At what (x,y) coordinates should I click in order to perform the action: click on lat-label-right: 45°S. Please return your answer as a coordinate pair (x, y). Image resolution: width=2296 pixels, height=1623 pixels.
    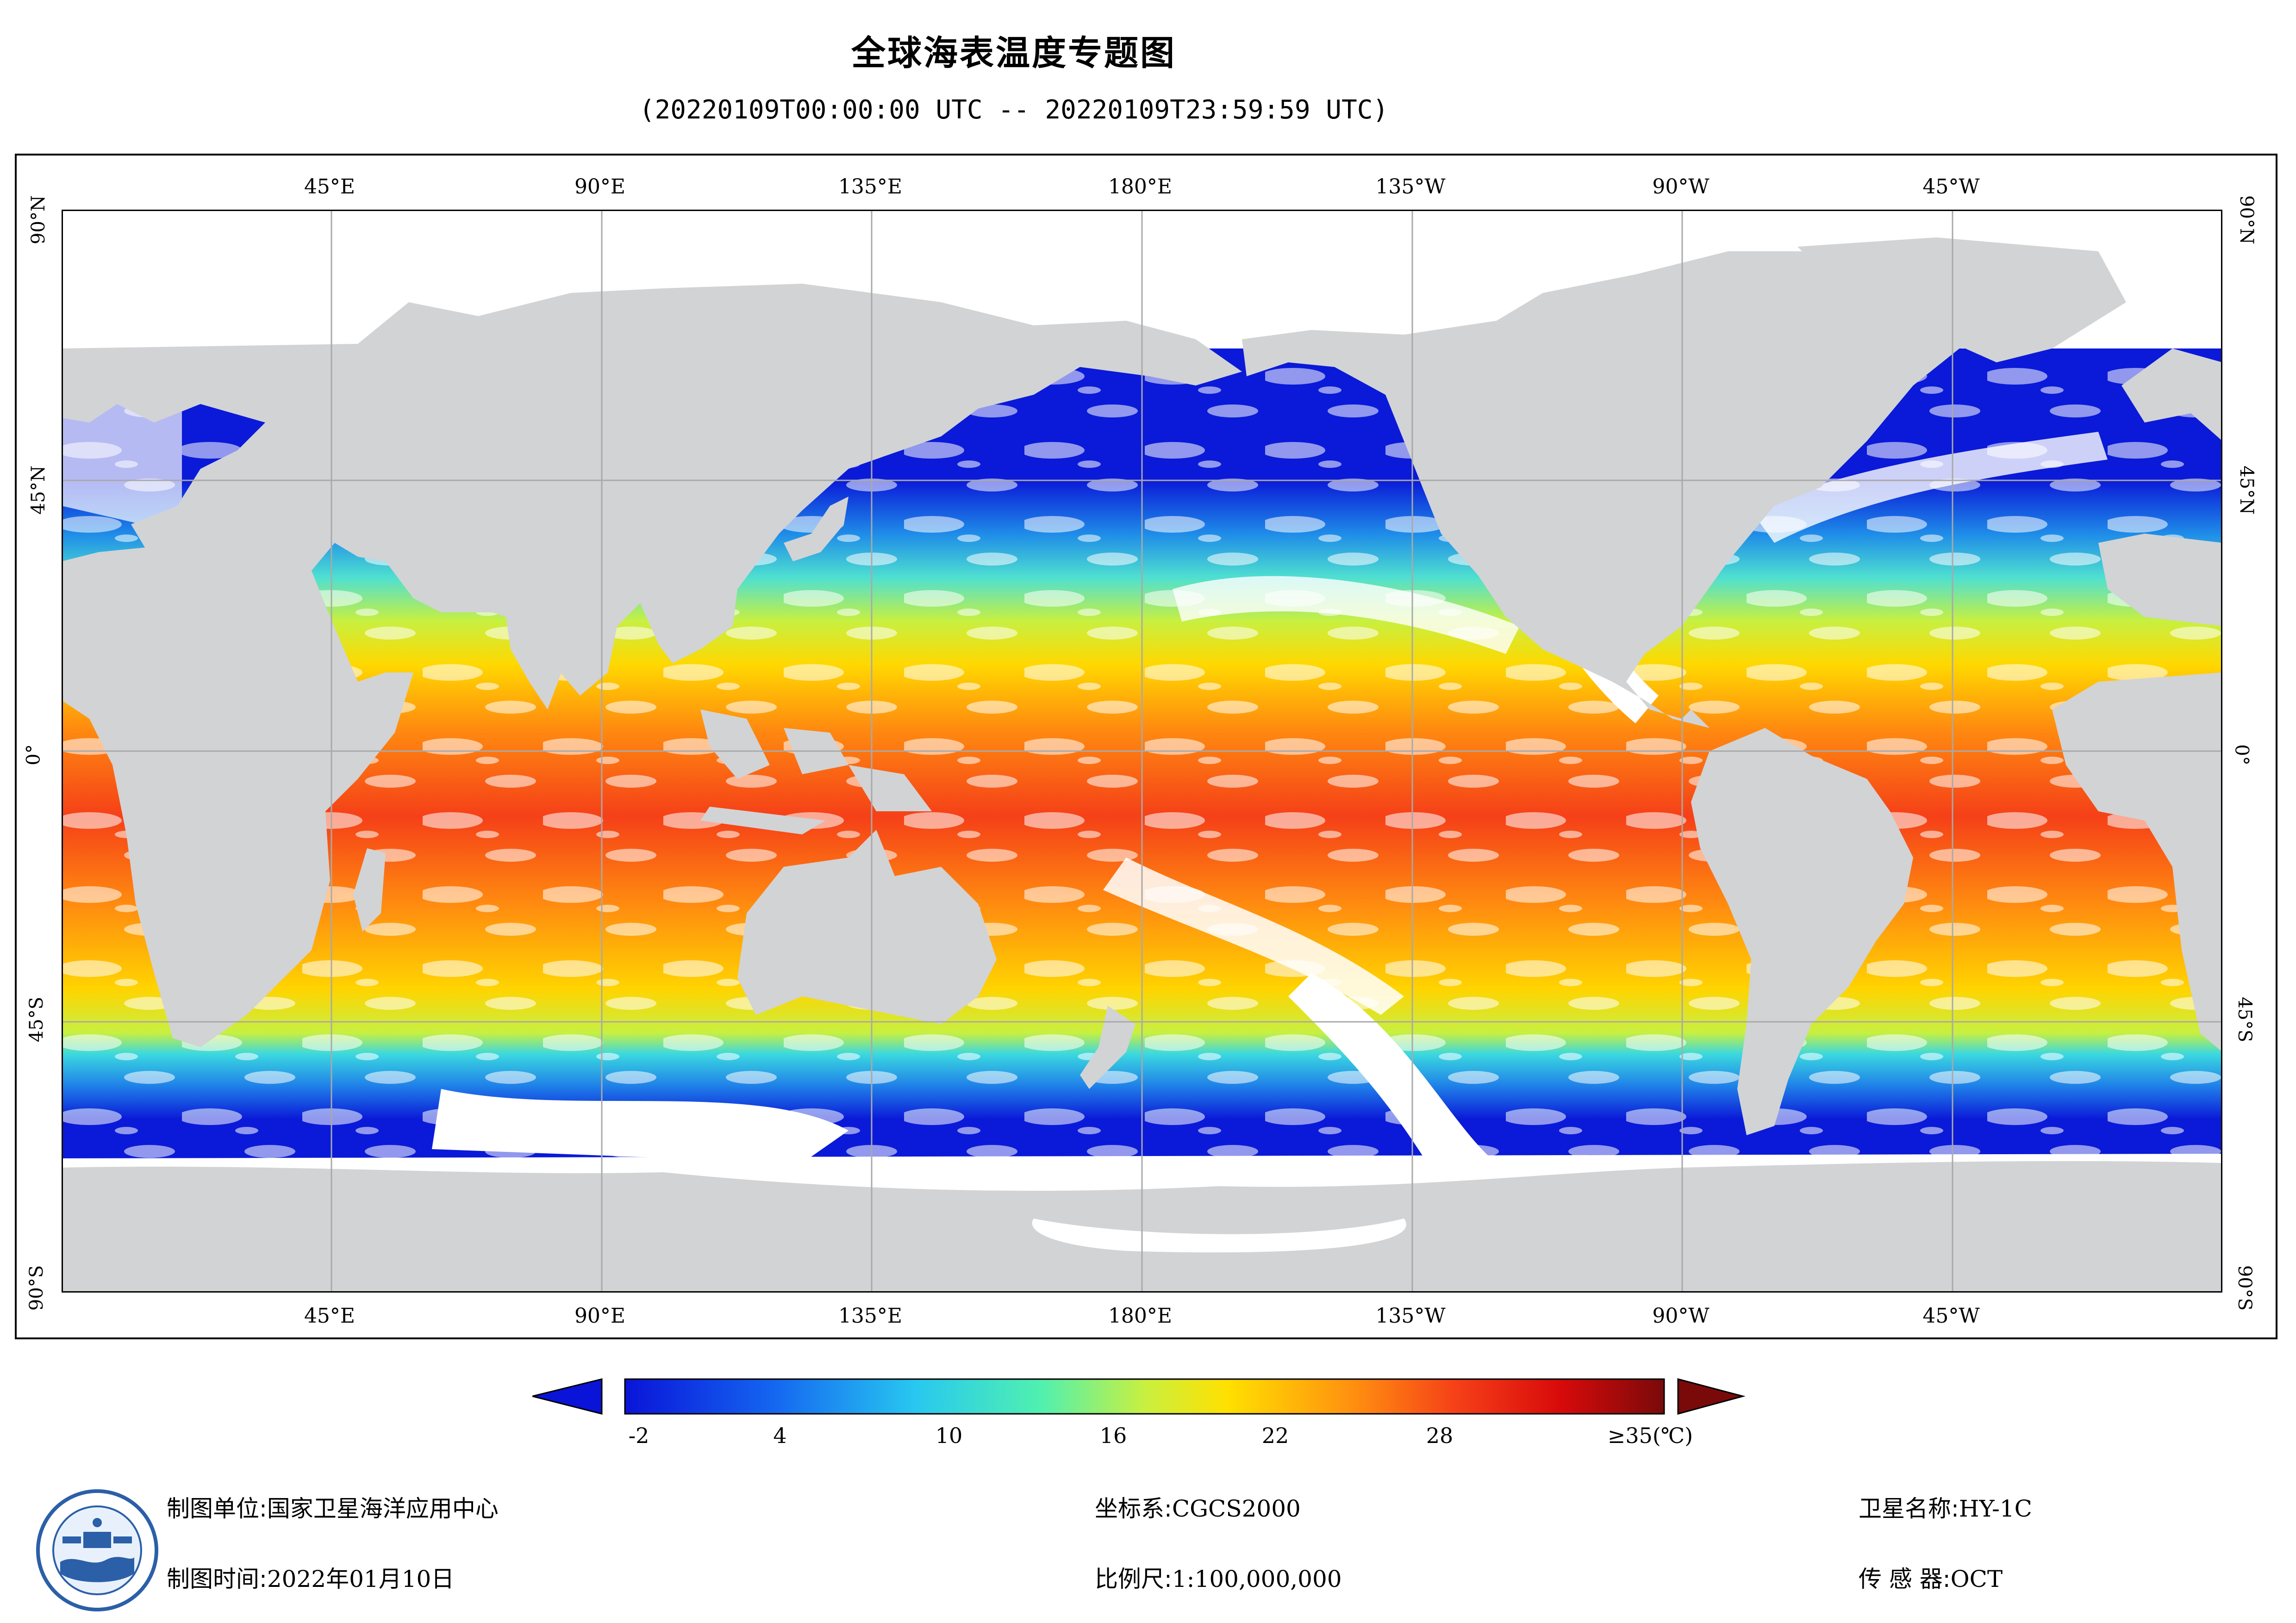
    Looking at the image, I should click on (2245, 1020).